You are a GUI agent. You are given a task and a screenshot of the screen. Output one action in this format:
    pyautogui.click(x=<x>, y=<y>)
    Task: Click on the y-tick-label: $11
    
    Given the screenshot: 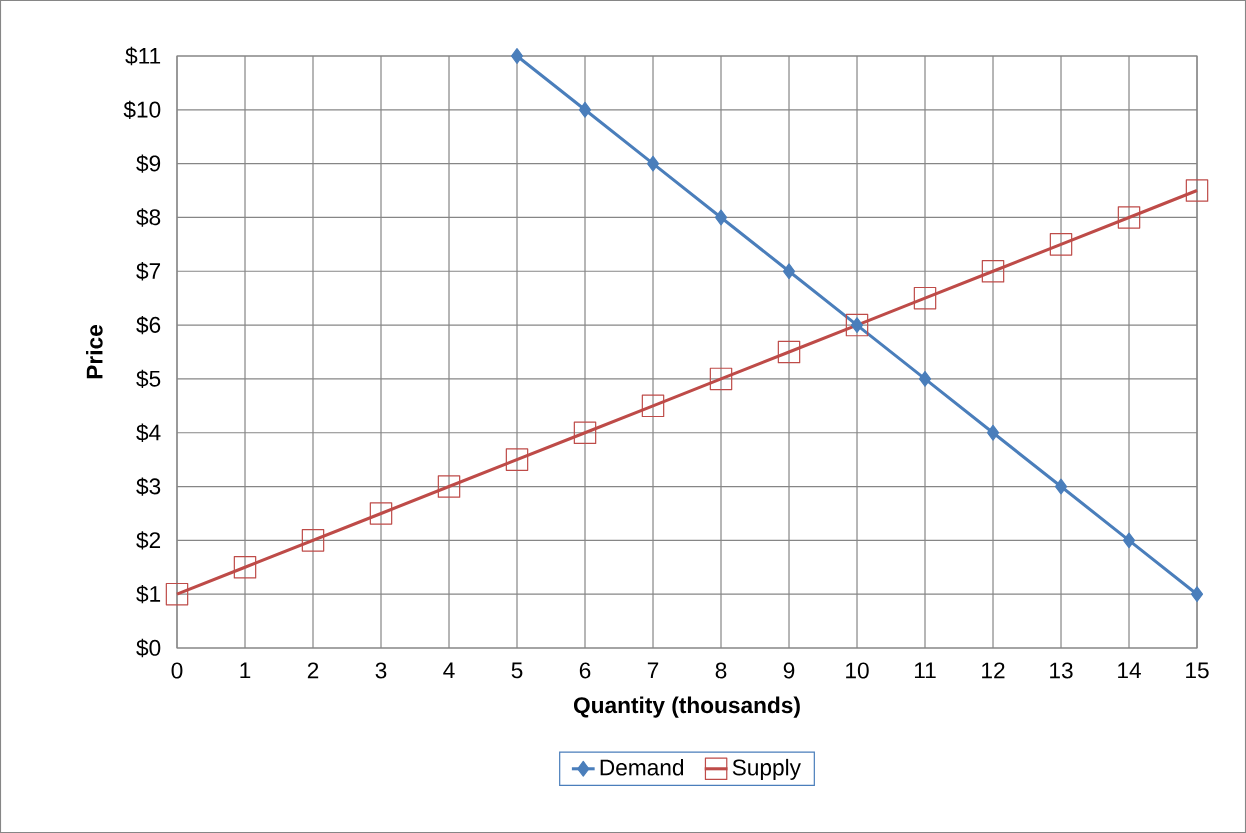 What is the action you would take?
    pyautogui.click(x=143, y=56)
    